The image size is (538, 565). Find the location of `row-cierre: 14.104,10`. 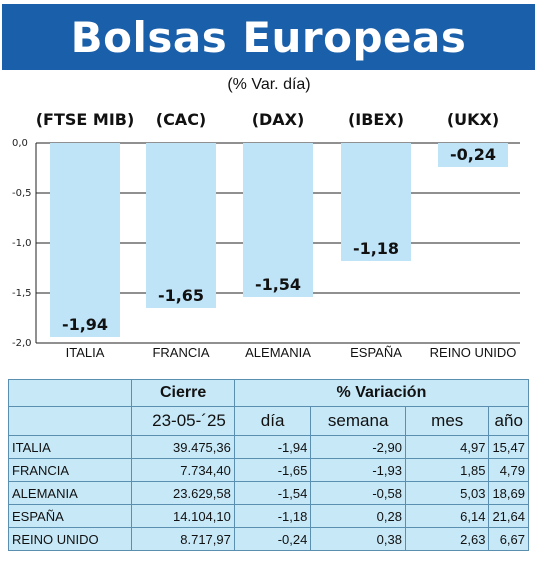

row-cierre: 14.104,10 is located at coordinates (183, 516).